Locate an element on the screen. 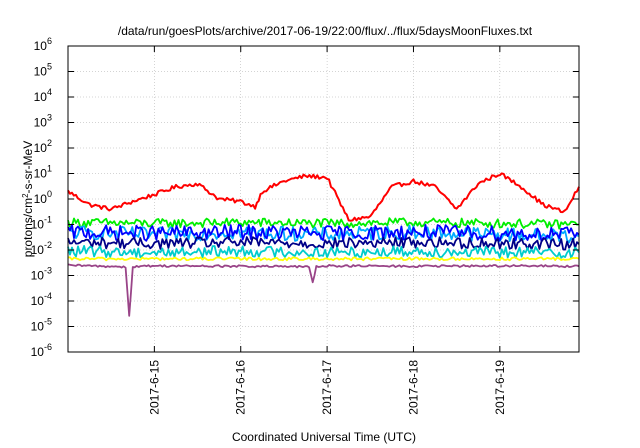 The height and width of the screenshot is (448, 640). x-axis-label: Coordinated Universal Time (UTC) is located at coordinates (324, 437).